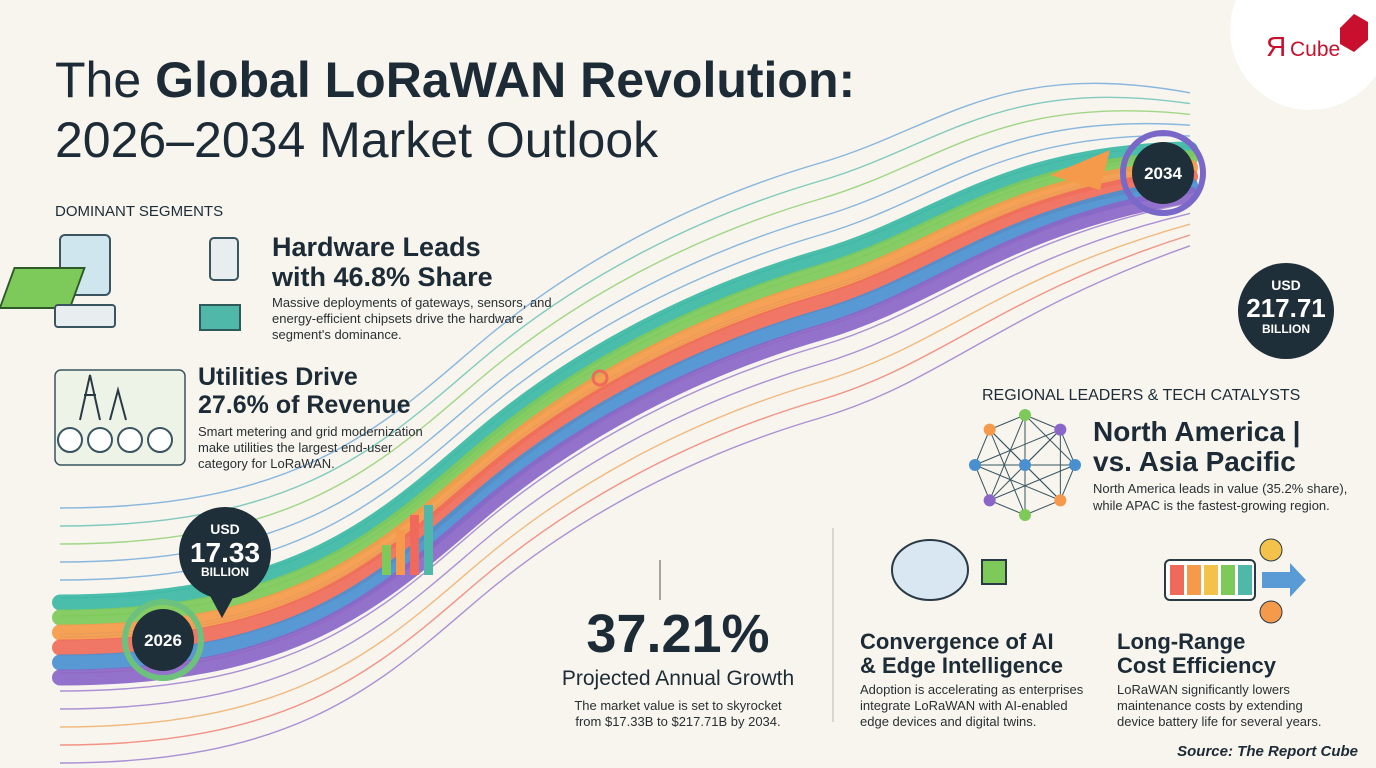 The image size is (1376, 768). I want to click on title-lead: The, so click(98, 80).